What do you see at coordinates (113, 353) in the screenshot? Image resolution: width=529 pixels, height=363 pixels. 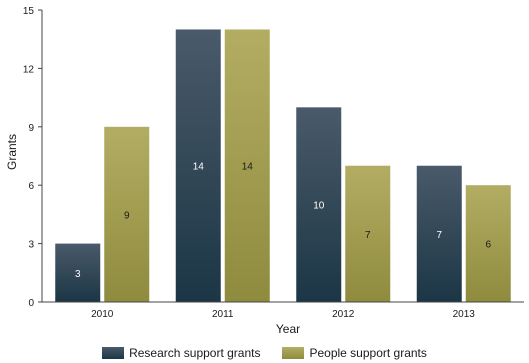 I see `legend-swatch-research` at bounding box center [113, 353].